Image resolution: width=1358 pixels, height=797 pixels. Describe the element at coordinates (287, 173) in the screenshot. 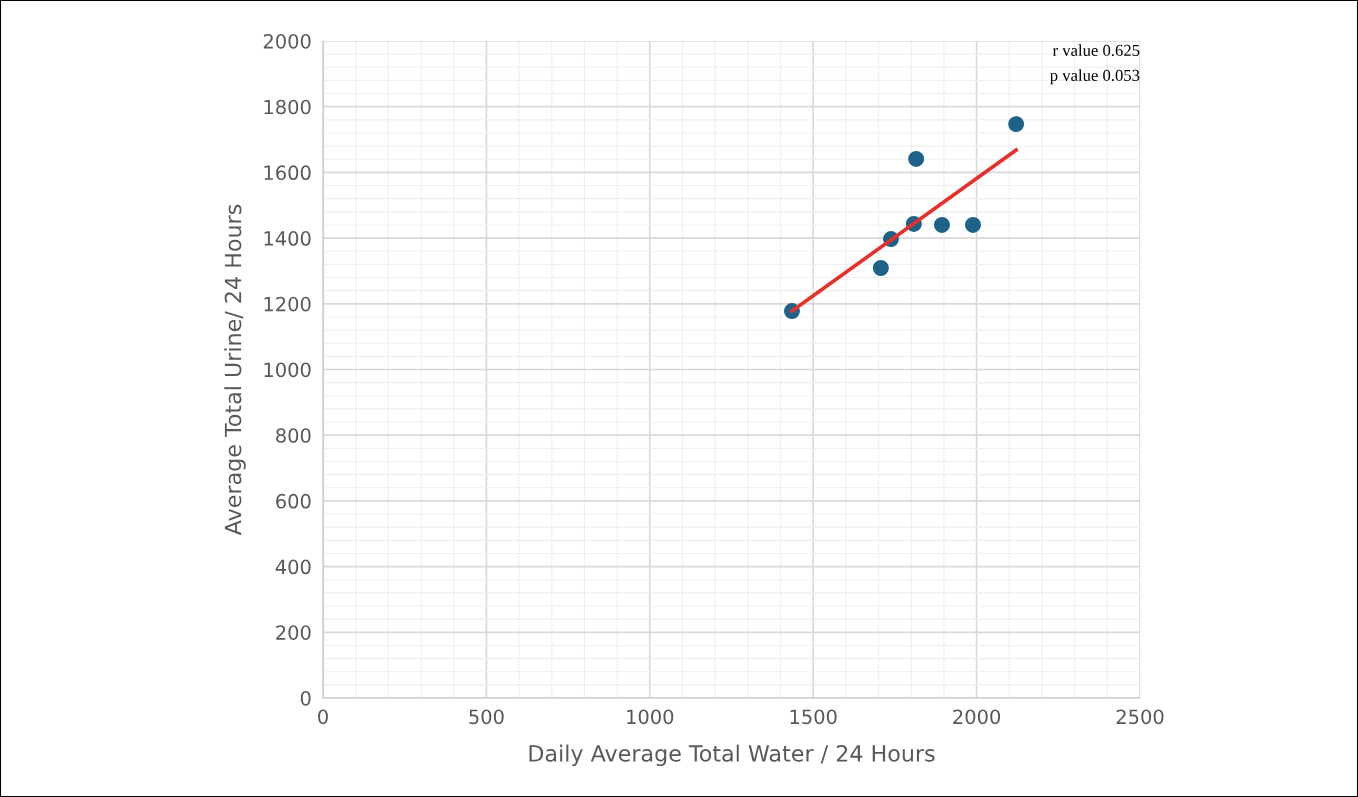

I see `y-tick-label: 1600` at that location.